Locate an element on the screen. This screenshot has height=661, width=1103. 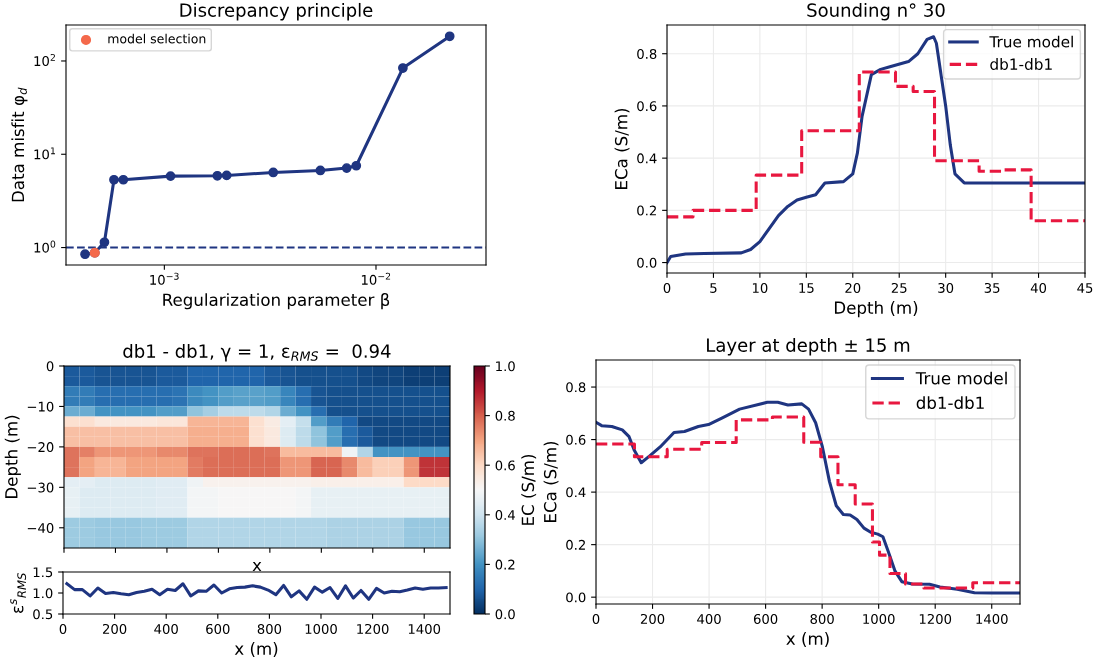
x-tick-label: 10$^{−3}$ is located at coordinates (164, 278).